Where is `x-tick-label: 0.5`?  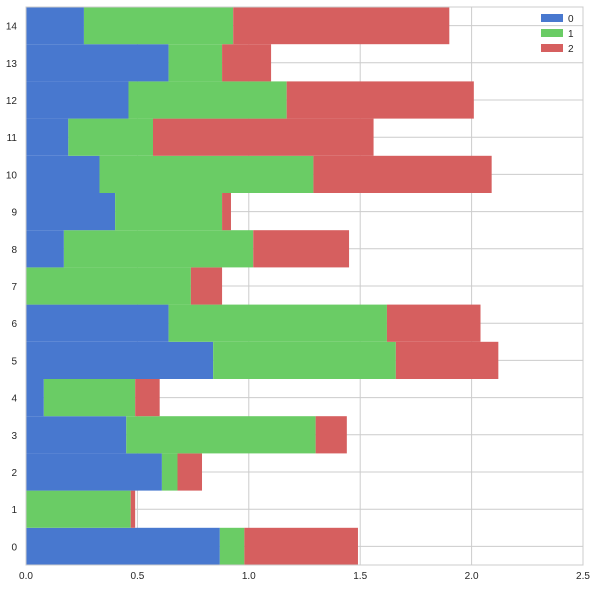
x-tick-label: 0.5 is located at coordinates (137, 576).